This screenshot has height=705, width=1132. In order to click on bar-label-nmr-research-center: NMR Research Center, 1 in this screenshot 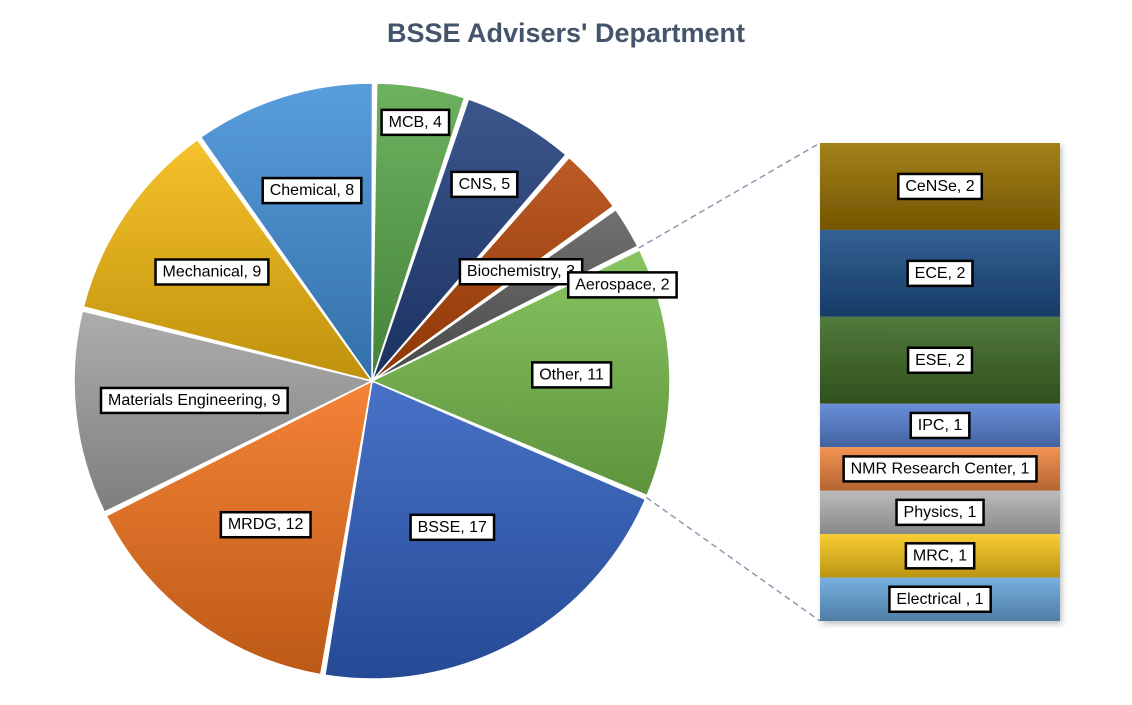, I will do `click(940, 469)`.